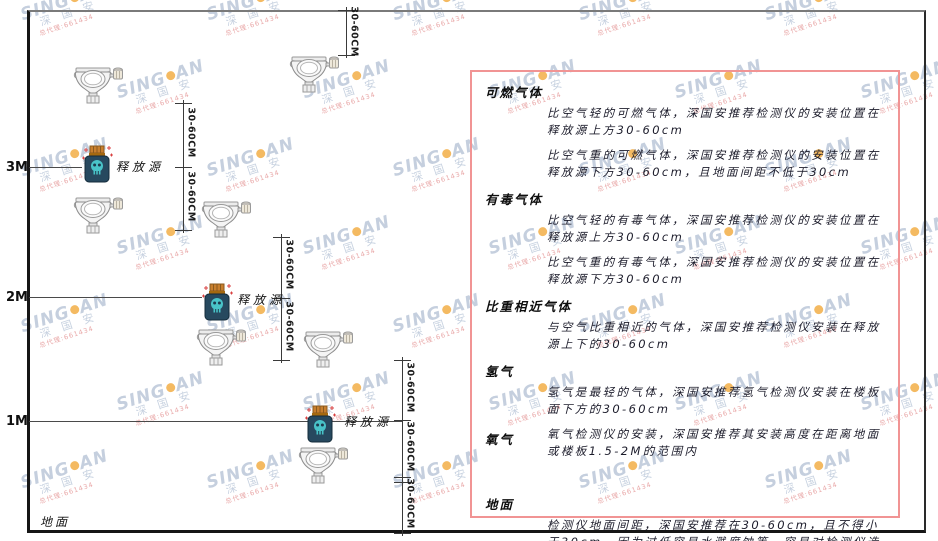 Image resolution: width=938 pixels, height=541 pixels. What do you see at coordinates (529, 306) in the screenshot?
I see `section-heading: 比重相近气体` at bounding box center [529, 306].